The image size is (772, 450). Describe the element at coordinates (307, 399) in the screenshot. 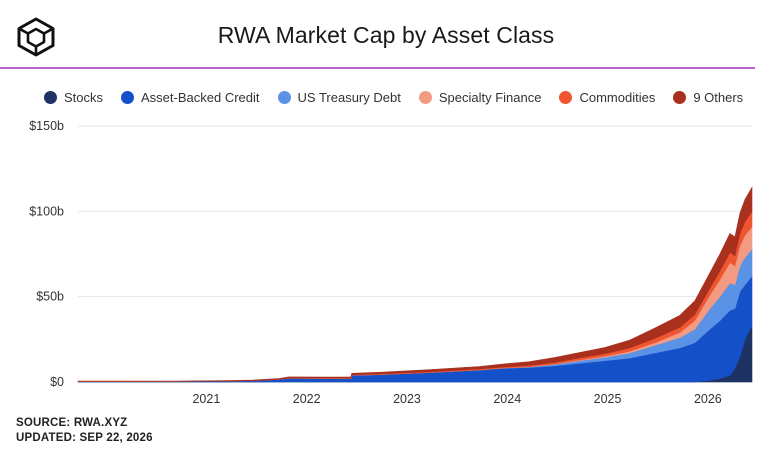

I see `x-tick-label: 2022` at that location.